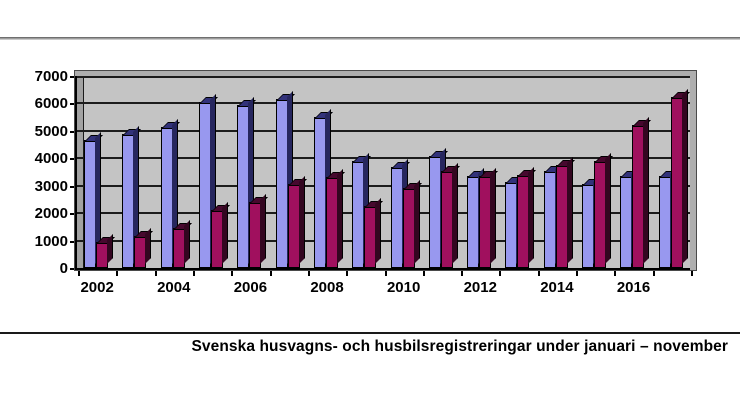 Image resolution: width=740 pixels, height=406 pixels. What do you see at coordinates (370, 237) in the screenshot?
I see `bar-right-magenta-bars-2009` at bounding box center [370, 237].